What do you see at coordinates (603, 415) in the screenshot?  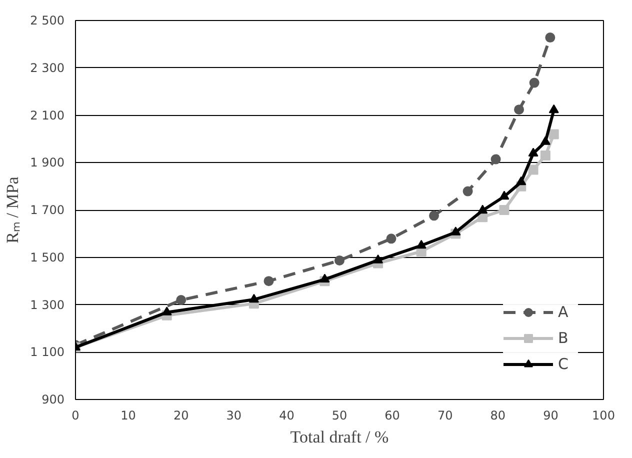 I see `x-tick-label: 100` at bounding box center [603, 415].